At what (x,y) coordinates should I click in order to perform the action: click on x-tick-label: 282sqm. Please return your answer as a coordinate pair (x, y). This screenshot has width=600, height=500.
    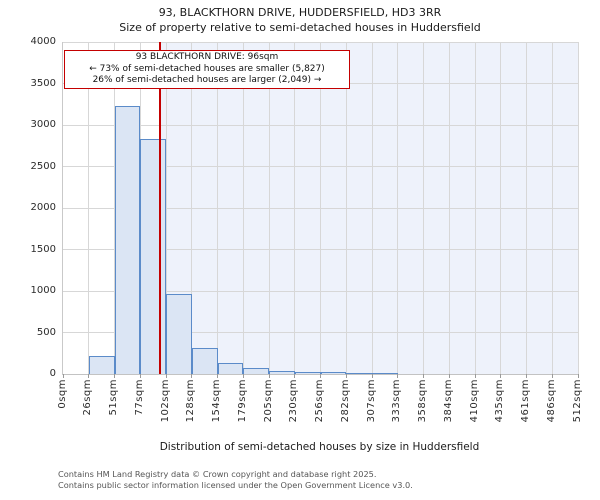
    Looking at the image, I should click on (345, 401).